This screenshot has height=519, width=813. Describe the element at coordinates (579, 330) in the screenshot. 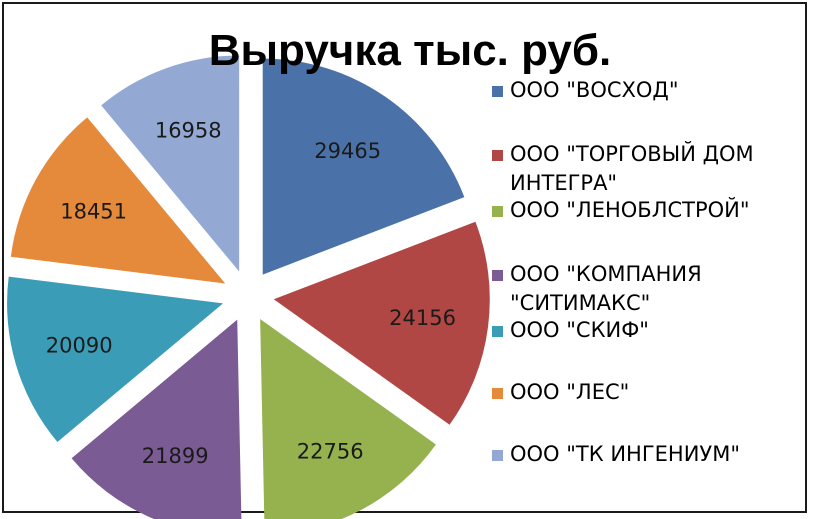

I see `legend-label-line: ООО "СКИФ"` at that location.